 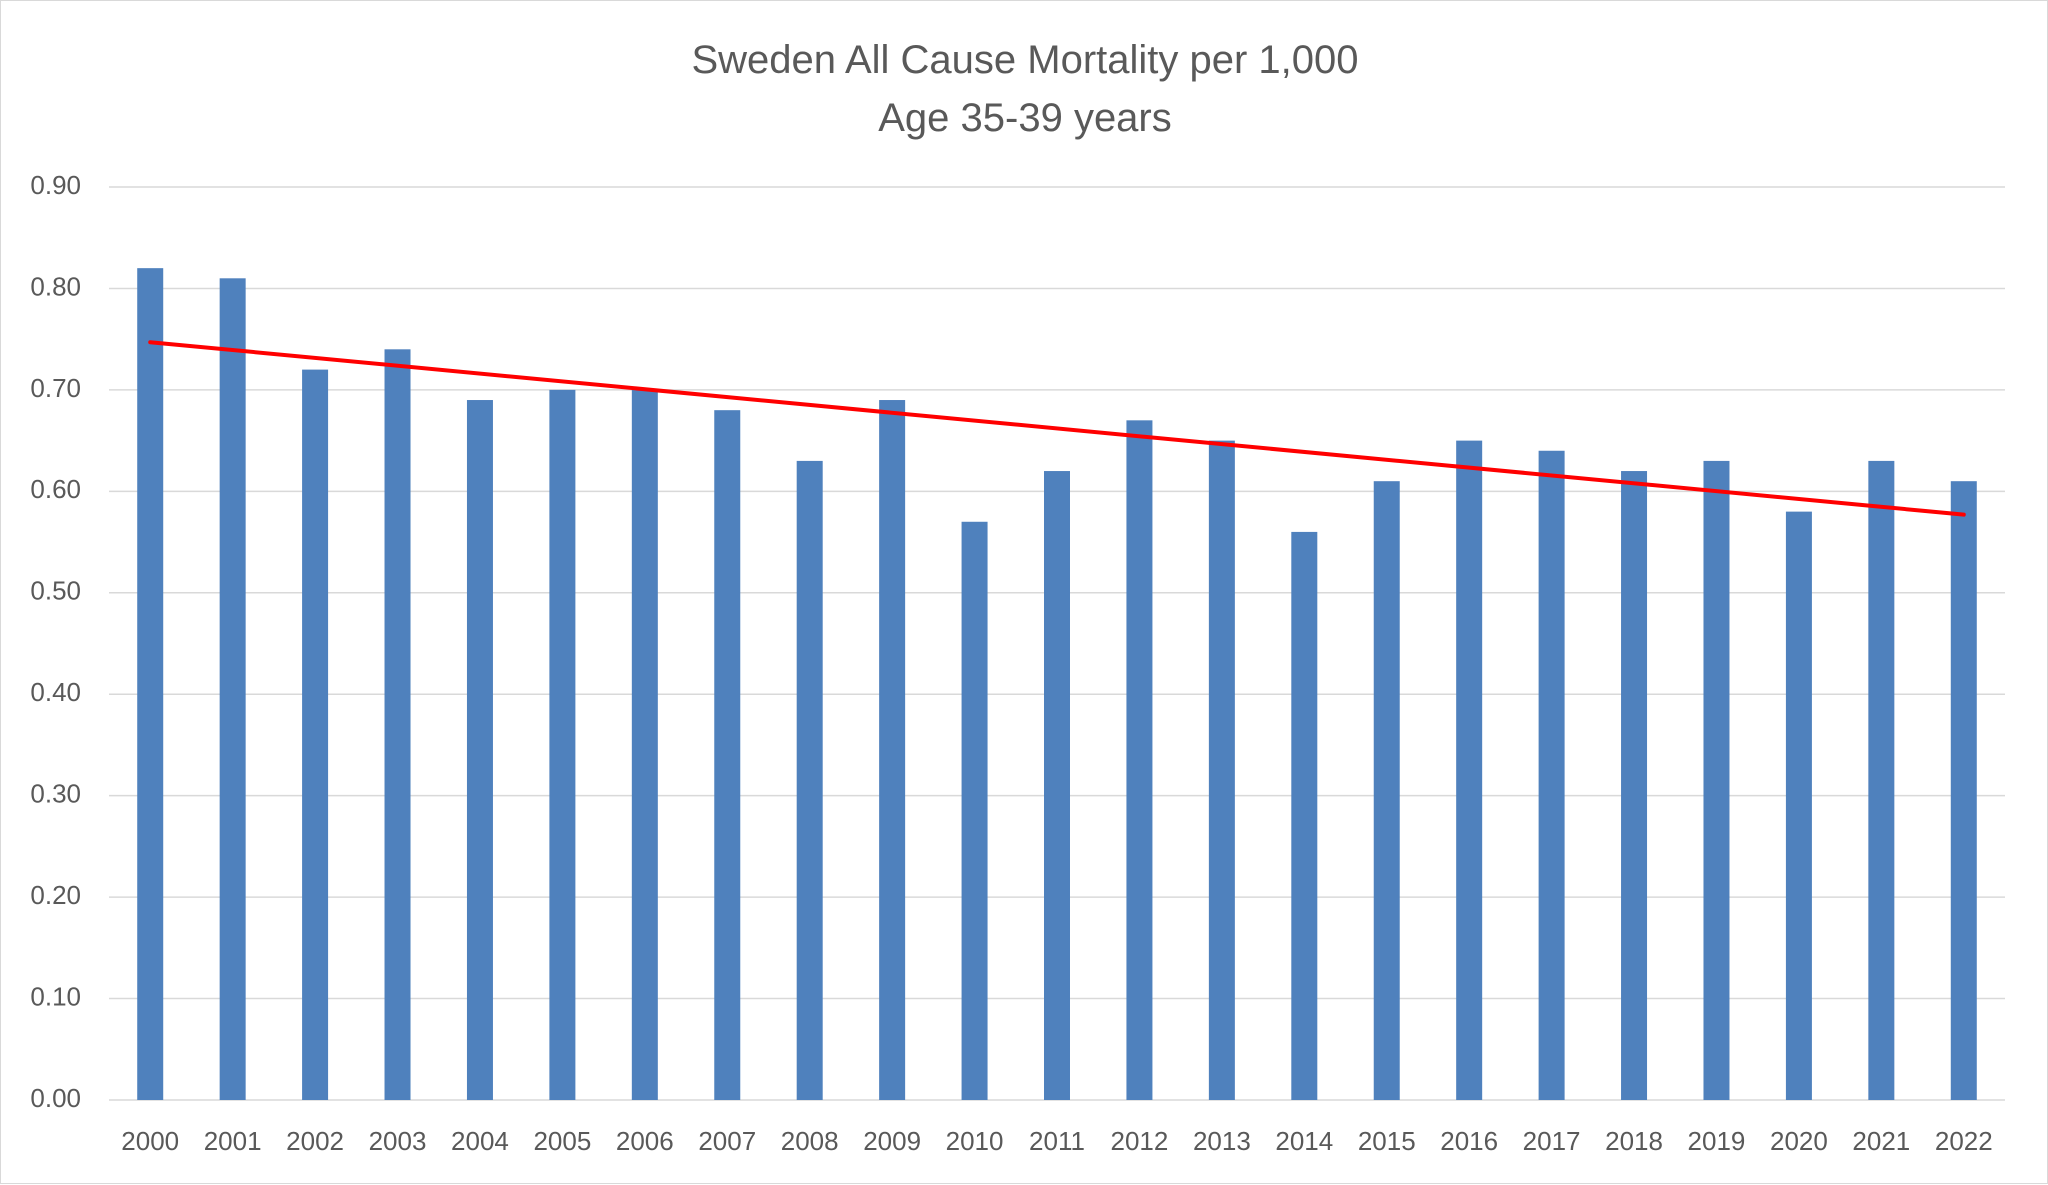 I want to click on x-tick-label: 2014, so click(x=1304, y=1141).